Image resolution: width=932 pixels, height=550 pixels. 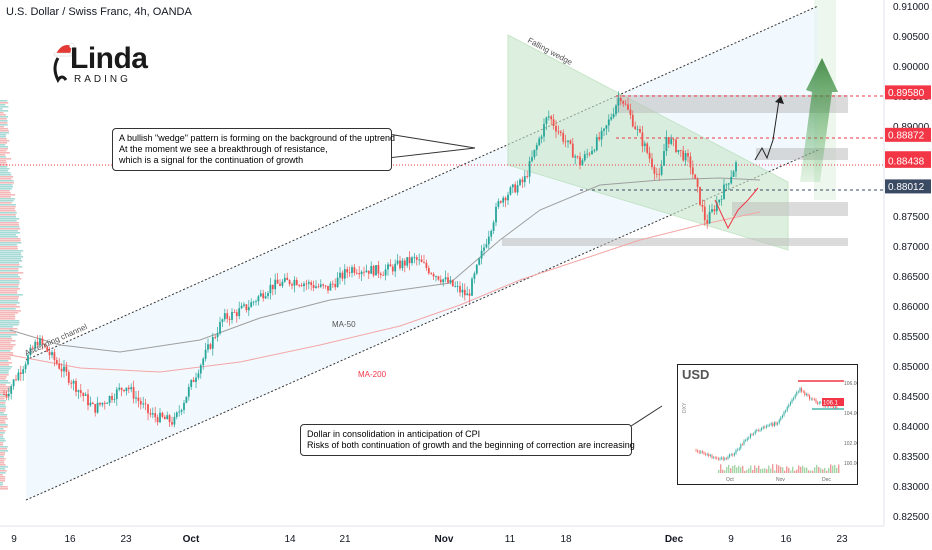 I want to click on price-label-text: 0.88438, so click(x=906, y=161).